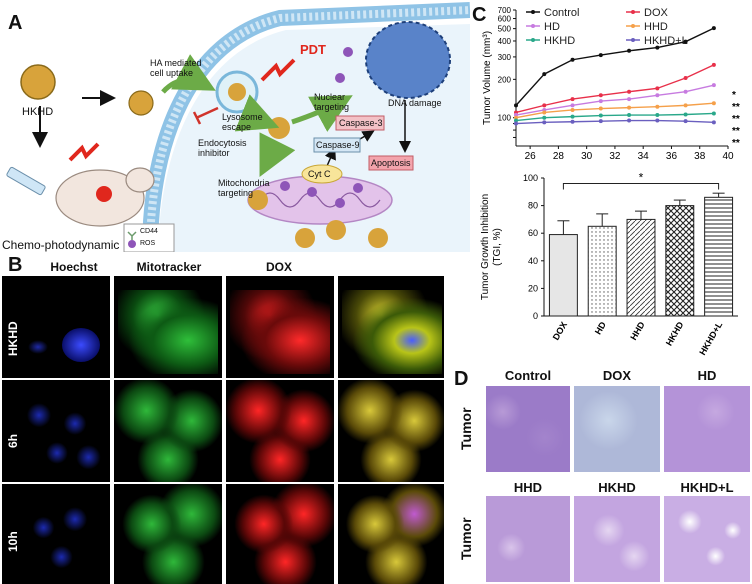  I want to click on col-header-hoechst: Hoechst, so click(74, 267).